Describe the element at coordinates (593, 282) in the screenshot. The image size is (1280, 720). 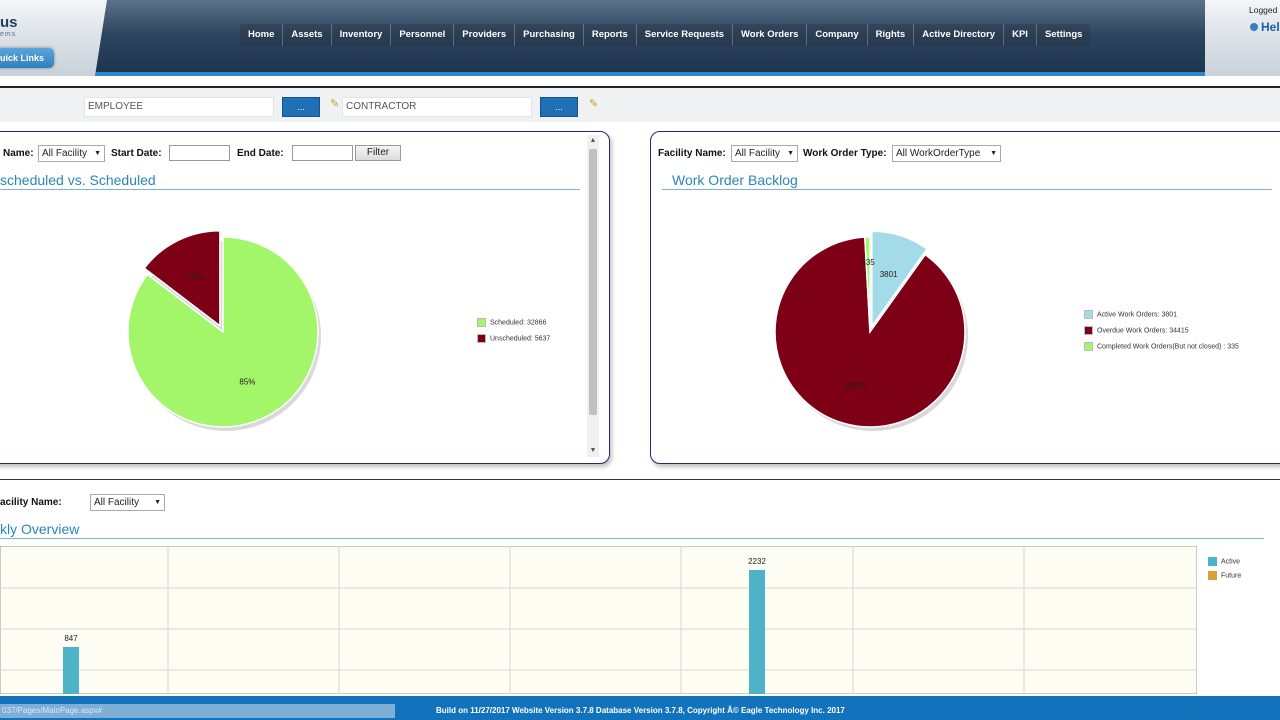
I see `scrollbar-thumb` at that location.